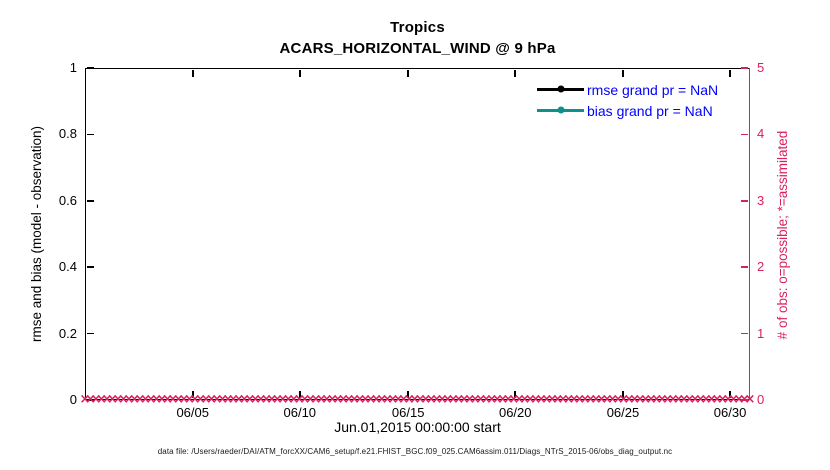 Image resolution: width=830 pixels, height=470 pixels. I want to click on x-tick-label: 06/05, so click(192, 412).